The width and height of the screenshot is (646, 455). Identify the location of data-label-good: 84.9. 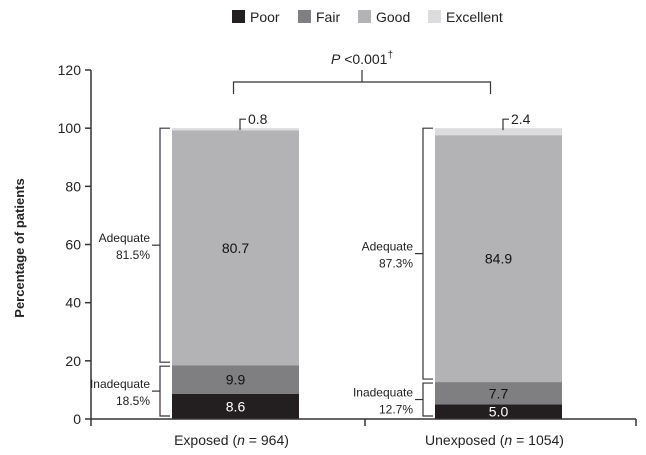
(498, 259).